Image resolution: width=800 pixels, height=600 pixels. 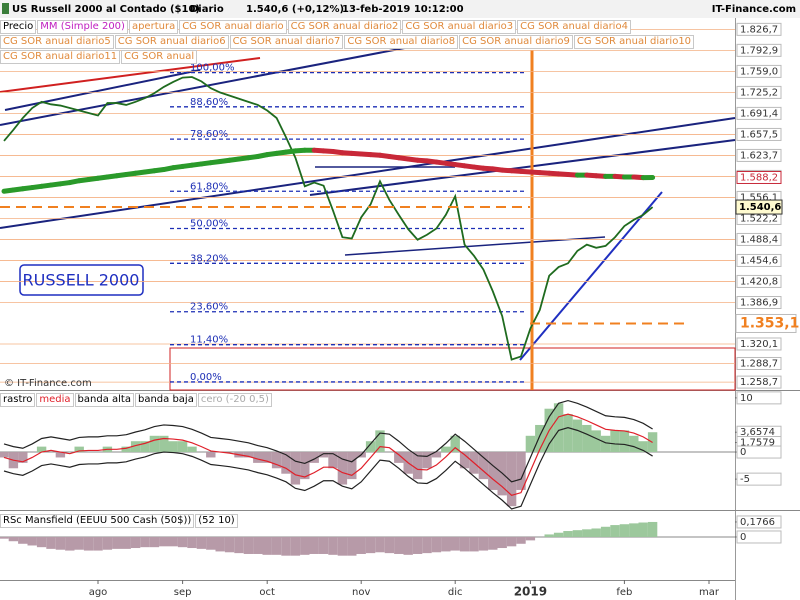 I want to click on header-bar, so click(x=400, y=9).